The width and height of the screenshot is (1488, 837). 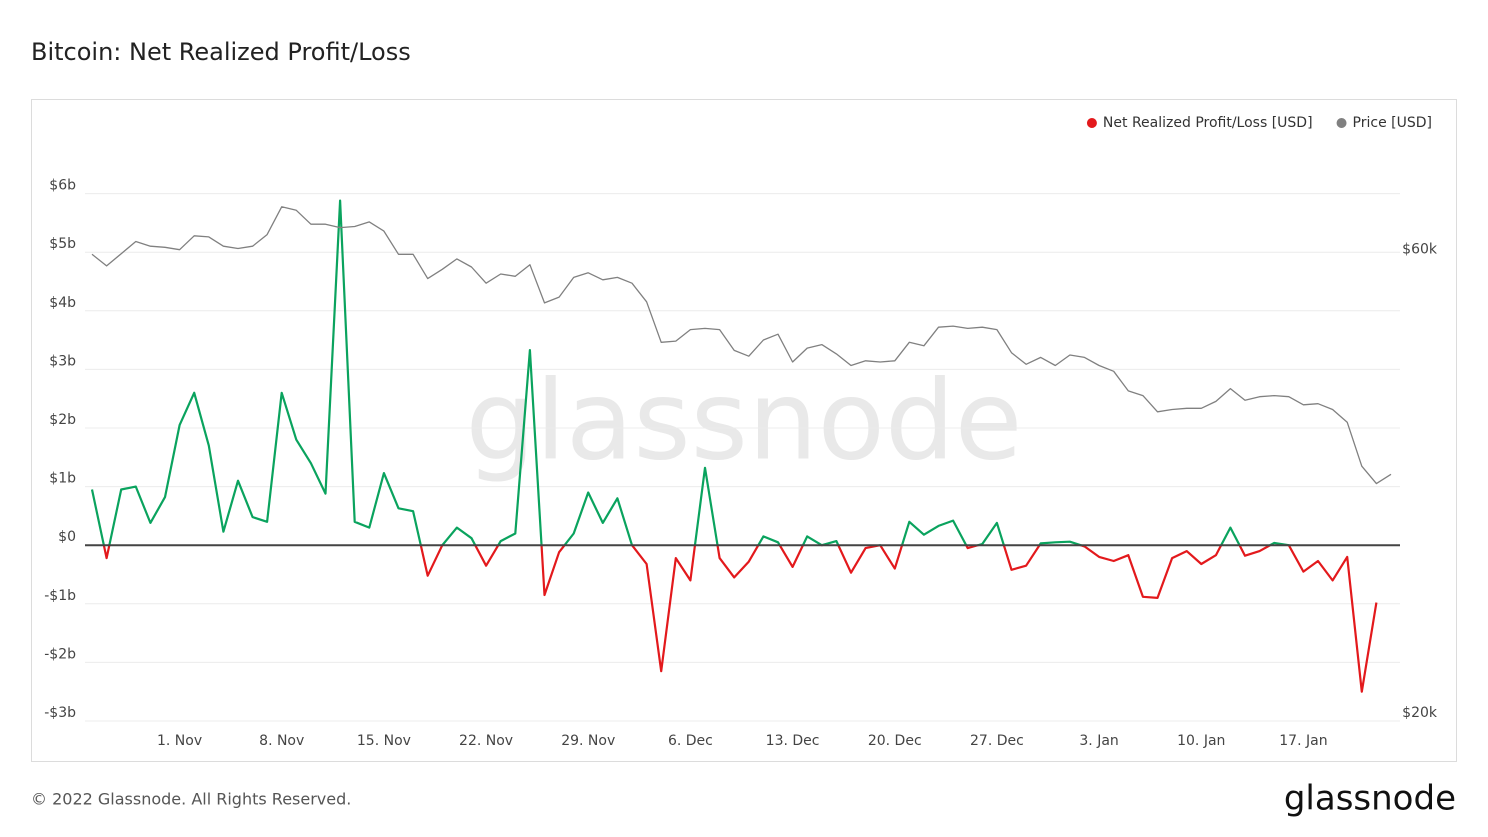 What do you see at coordinates (588, 741) in the screenshot?
I see `x-tick-label: 29. Nov` at bounding box center [588, 741].